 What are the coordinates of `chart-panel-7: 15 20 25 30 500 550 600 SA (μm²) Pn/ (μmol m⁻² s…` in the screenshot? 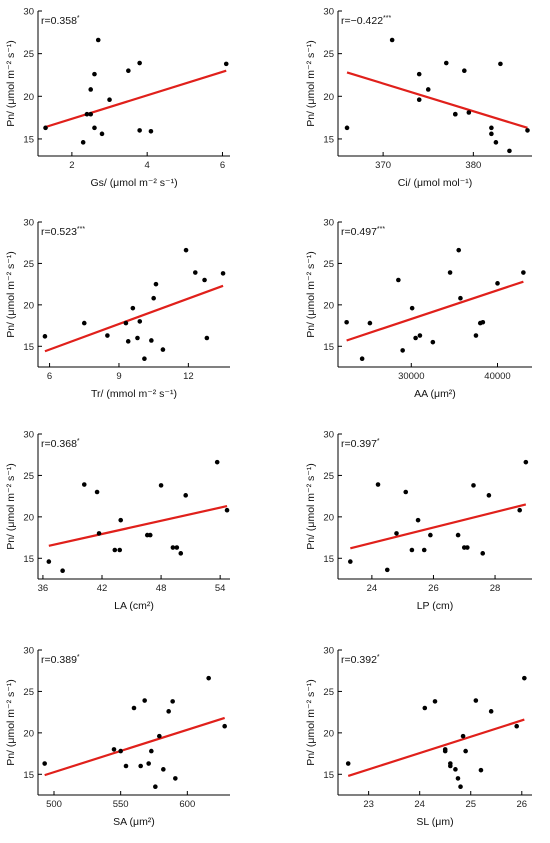 It's located at (117, 737).